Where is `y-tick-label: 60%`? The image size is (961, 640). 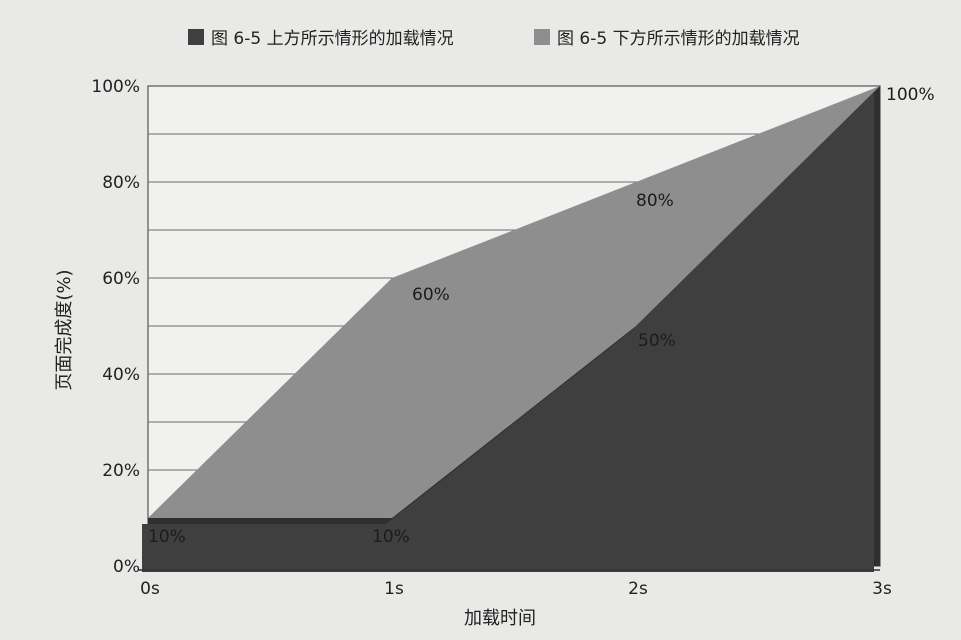 y-tick-label: 60% is located at coordinates (121, 279).